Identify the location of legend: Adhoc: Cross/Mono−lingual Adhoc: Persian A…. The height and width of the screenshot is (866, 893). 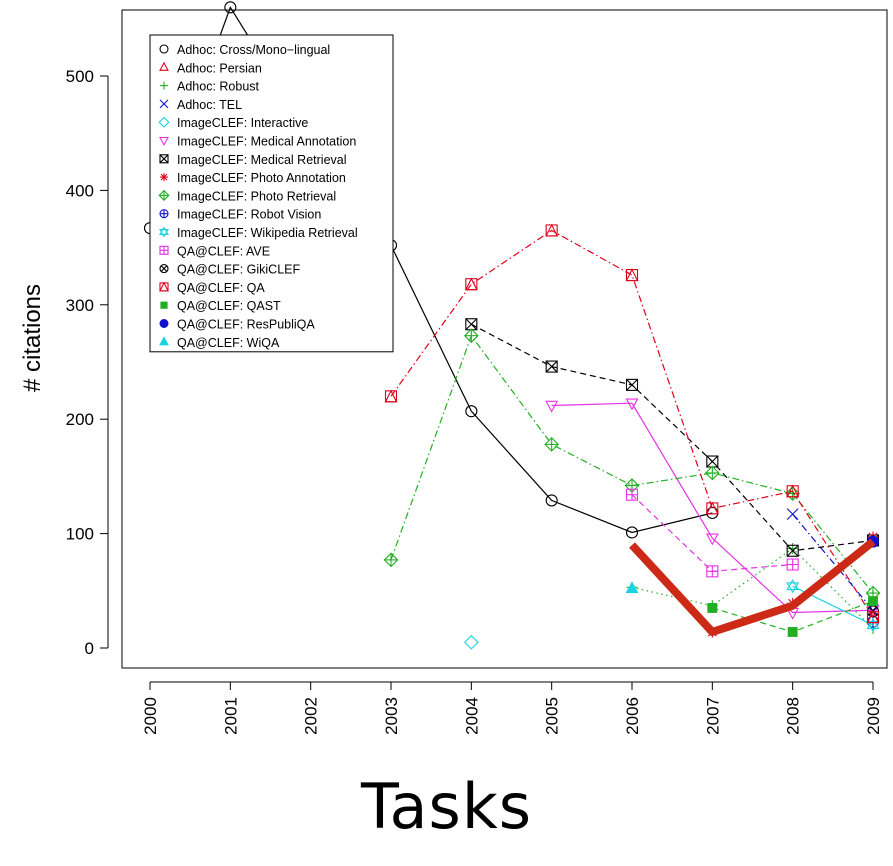
(271, 193).